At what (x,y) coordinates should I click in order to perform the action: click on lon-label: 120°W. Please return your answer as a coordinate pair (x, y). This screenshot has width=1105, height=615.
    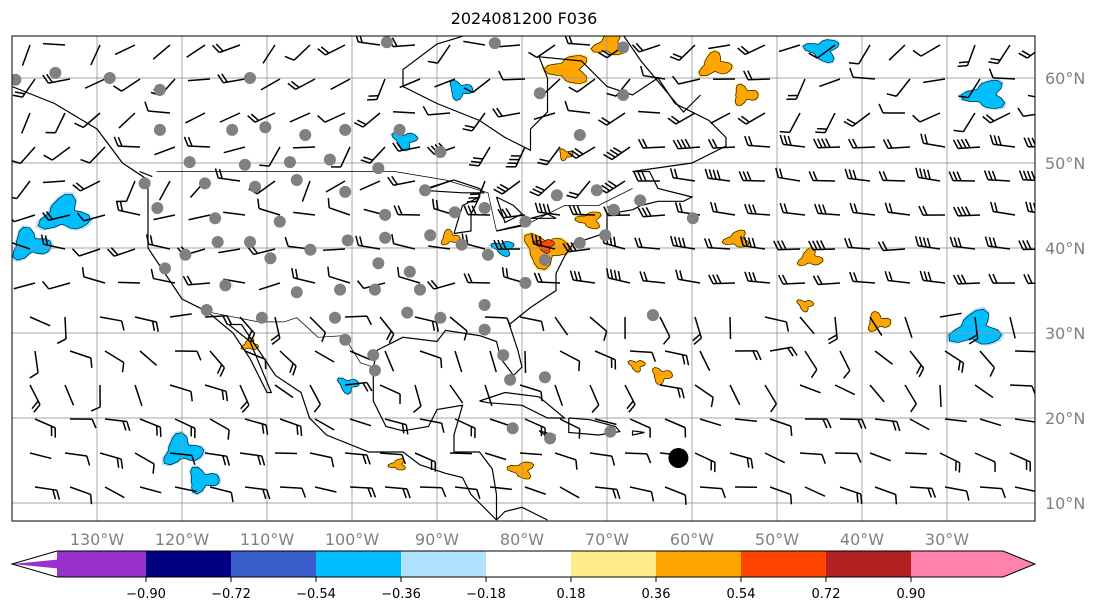
    Looking at the image, I should click on (182, 539).